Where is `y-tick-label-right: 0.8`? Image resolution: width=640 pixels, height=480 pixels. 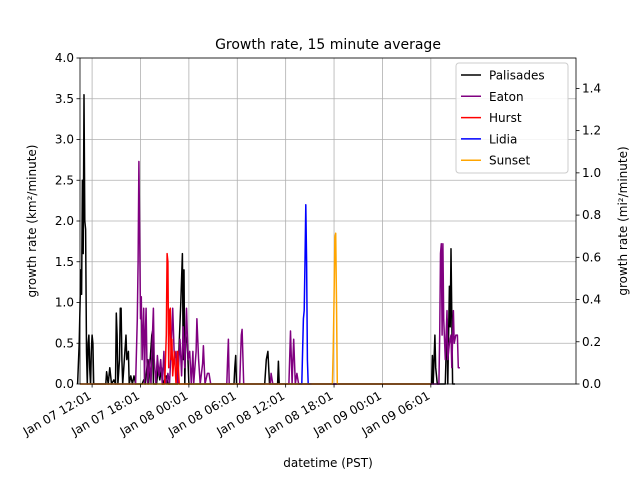
y-tick-label-right: 0.8 is located at coordinates (591, 215).